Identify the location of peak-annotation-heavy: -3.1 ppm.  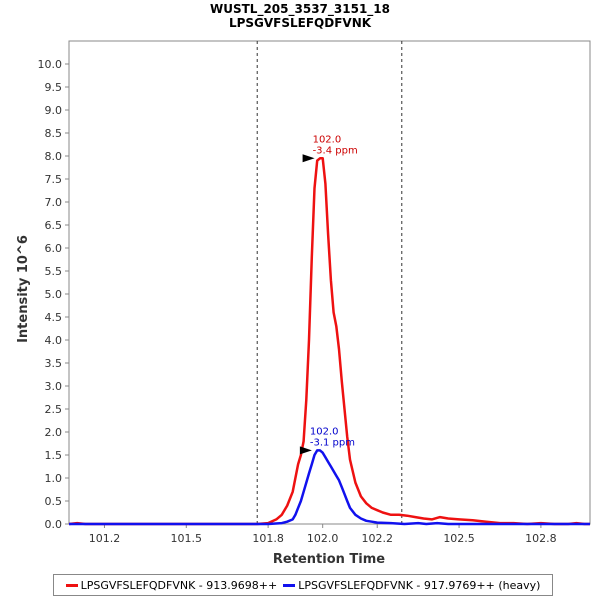
(332, 442).